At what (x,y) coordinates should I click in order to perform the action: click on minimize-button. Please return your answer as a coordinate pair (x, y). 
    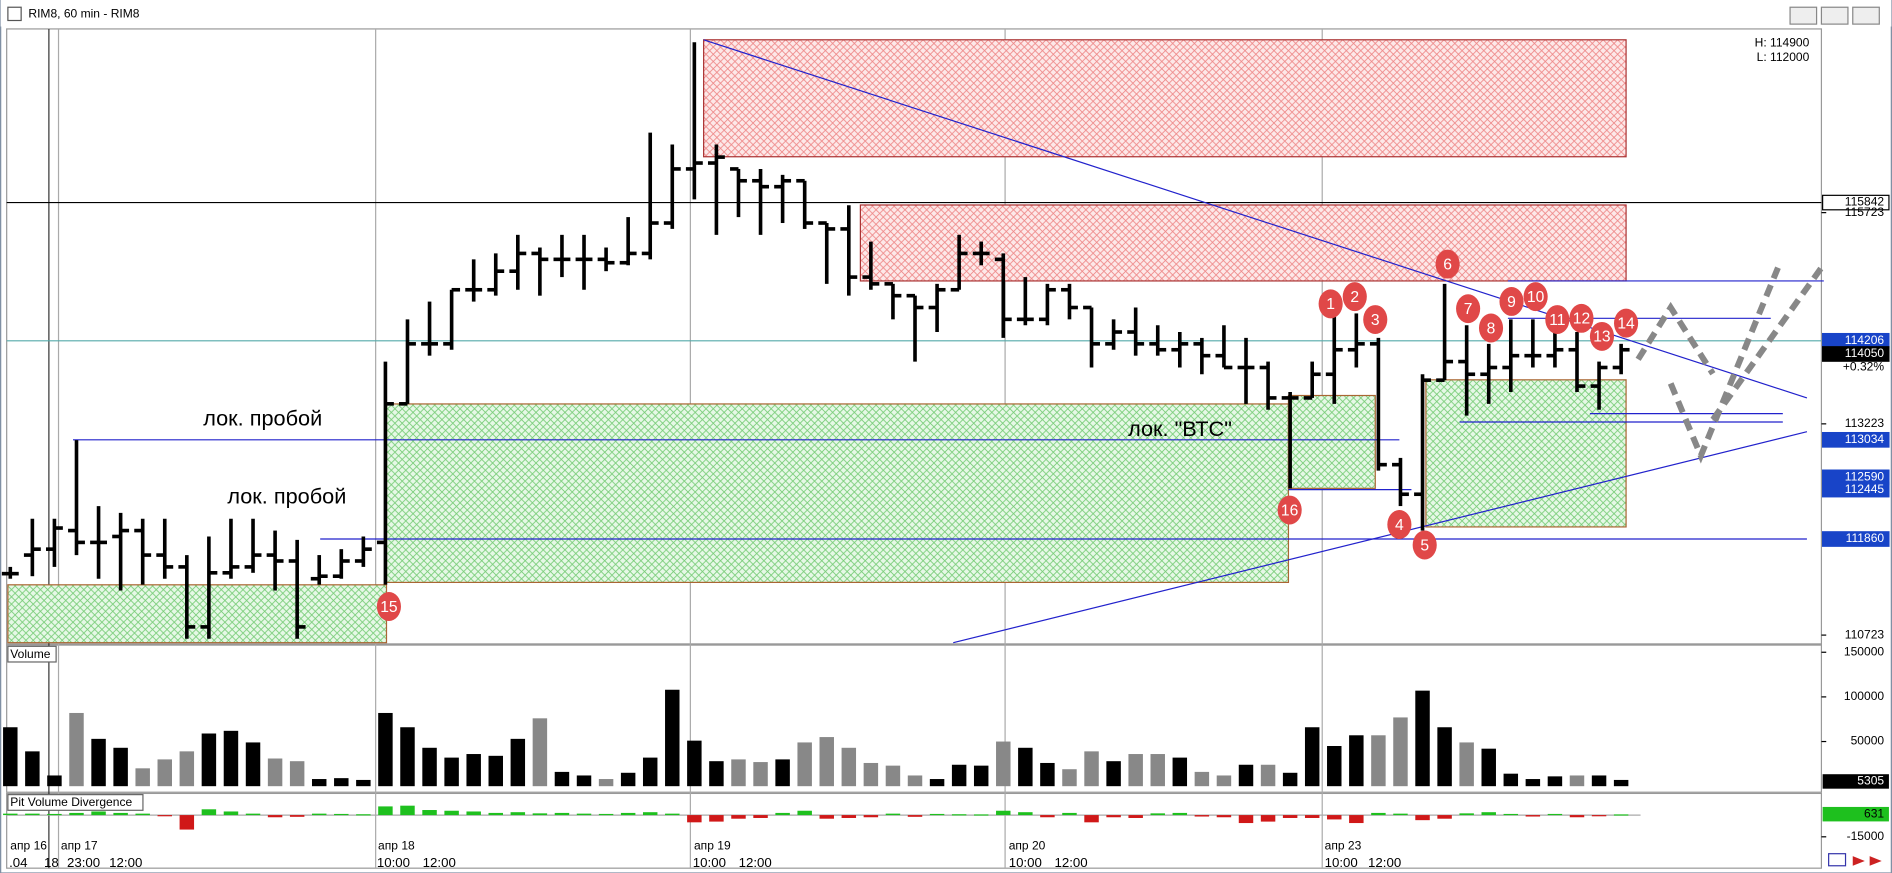
    Looking at the image, I should click on (1803, 15).